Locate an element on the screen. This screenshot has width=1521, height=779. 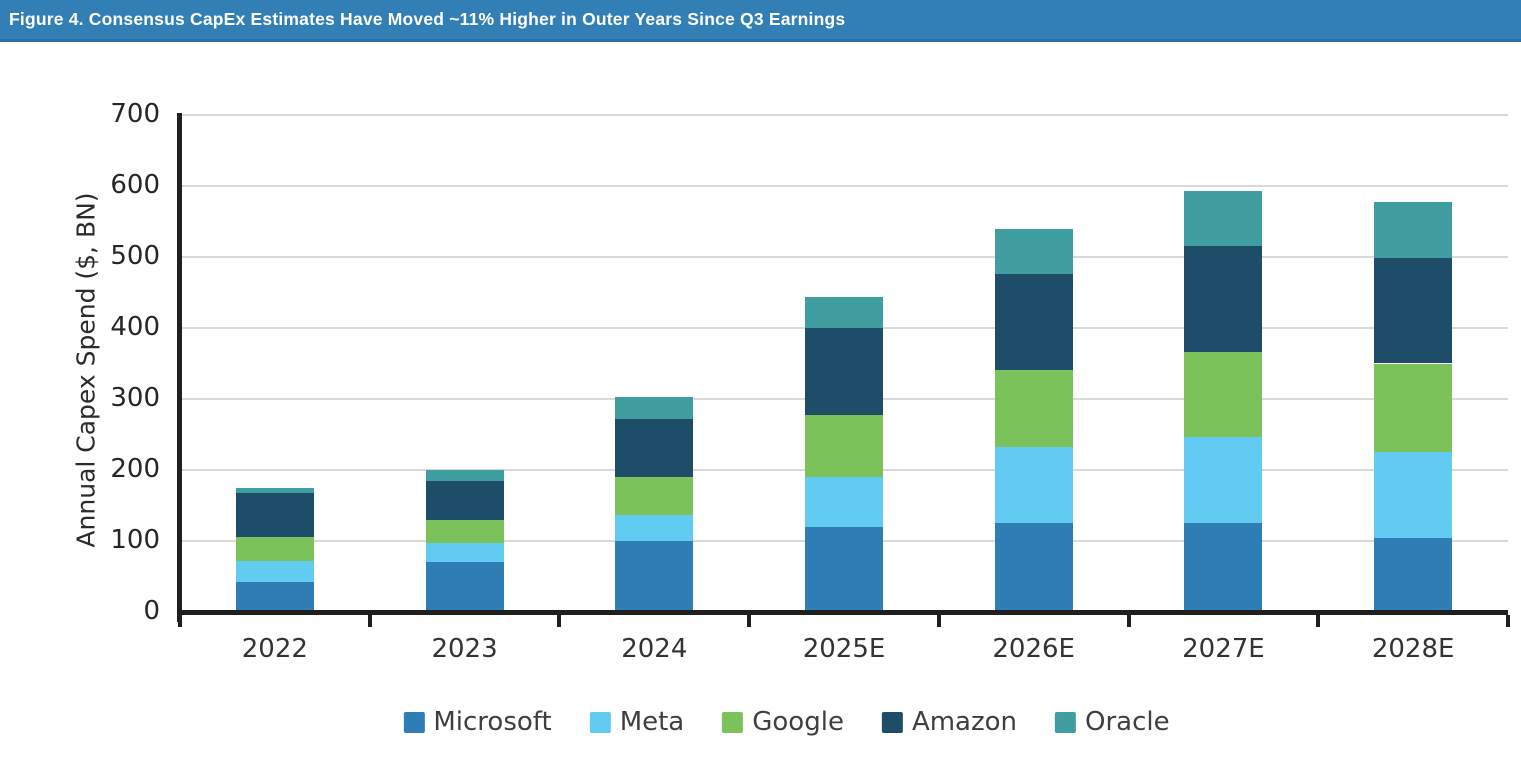
bar-segment-oracle-2025e is located at coordinates (844, 312).